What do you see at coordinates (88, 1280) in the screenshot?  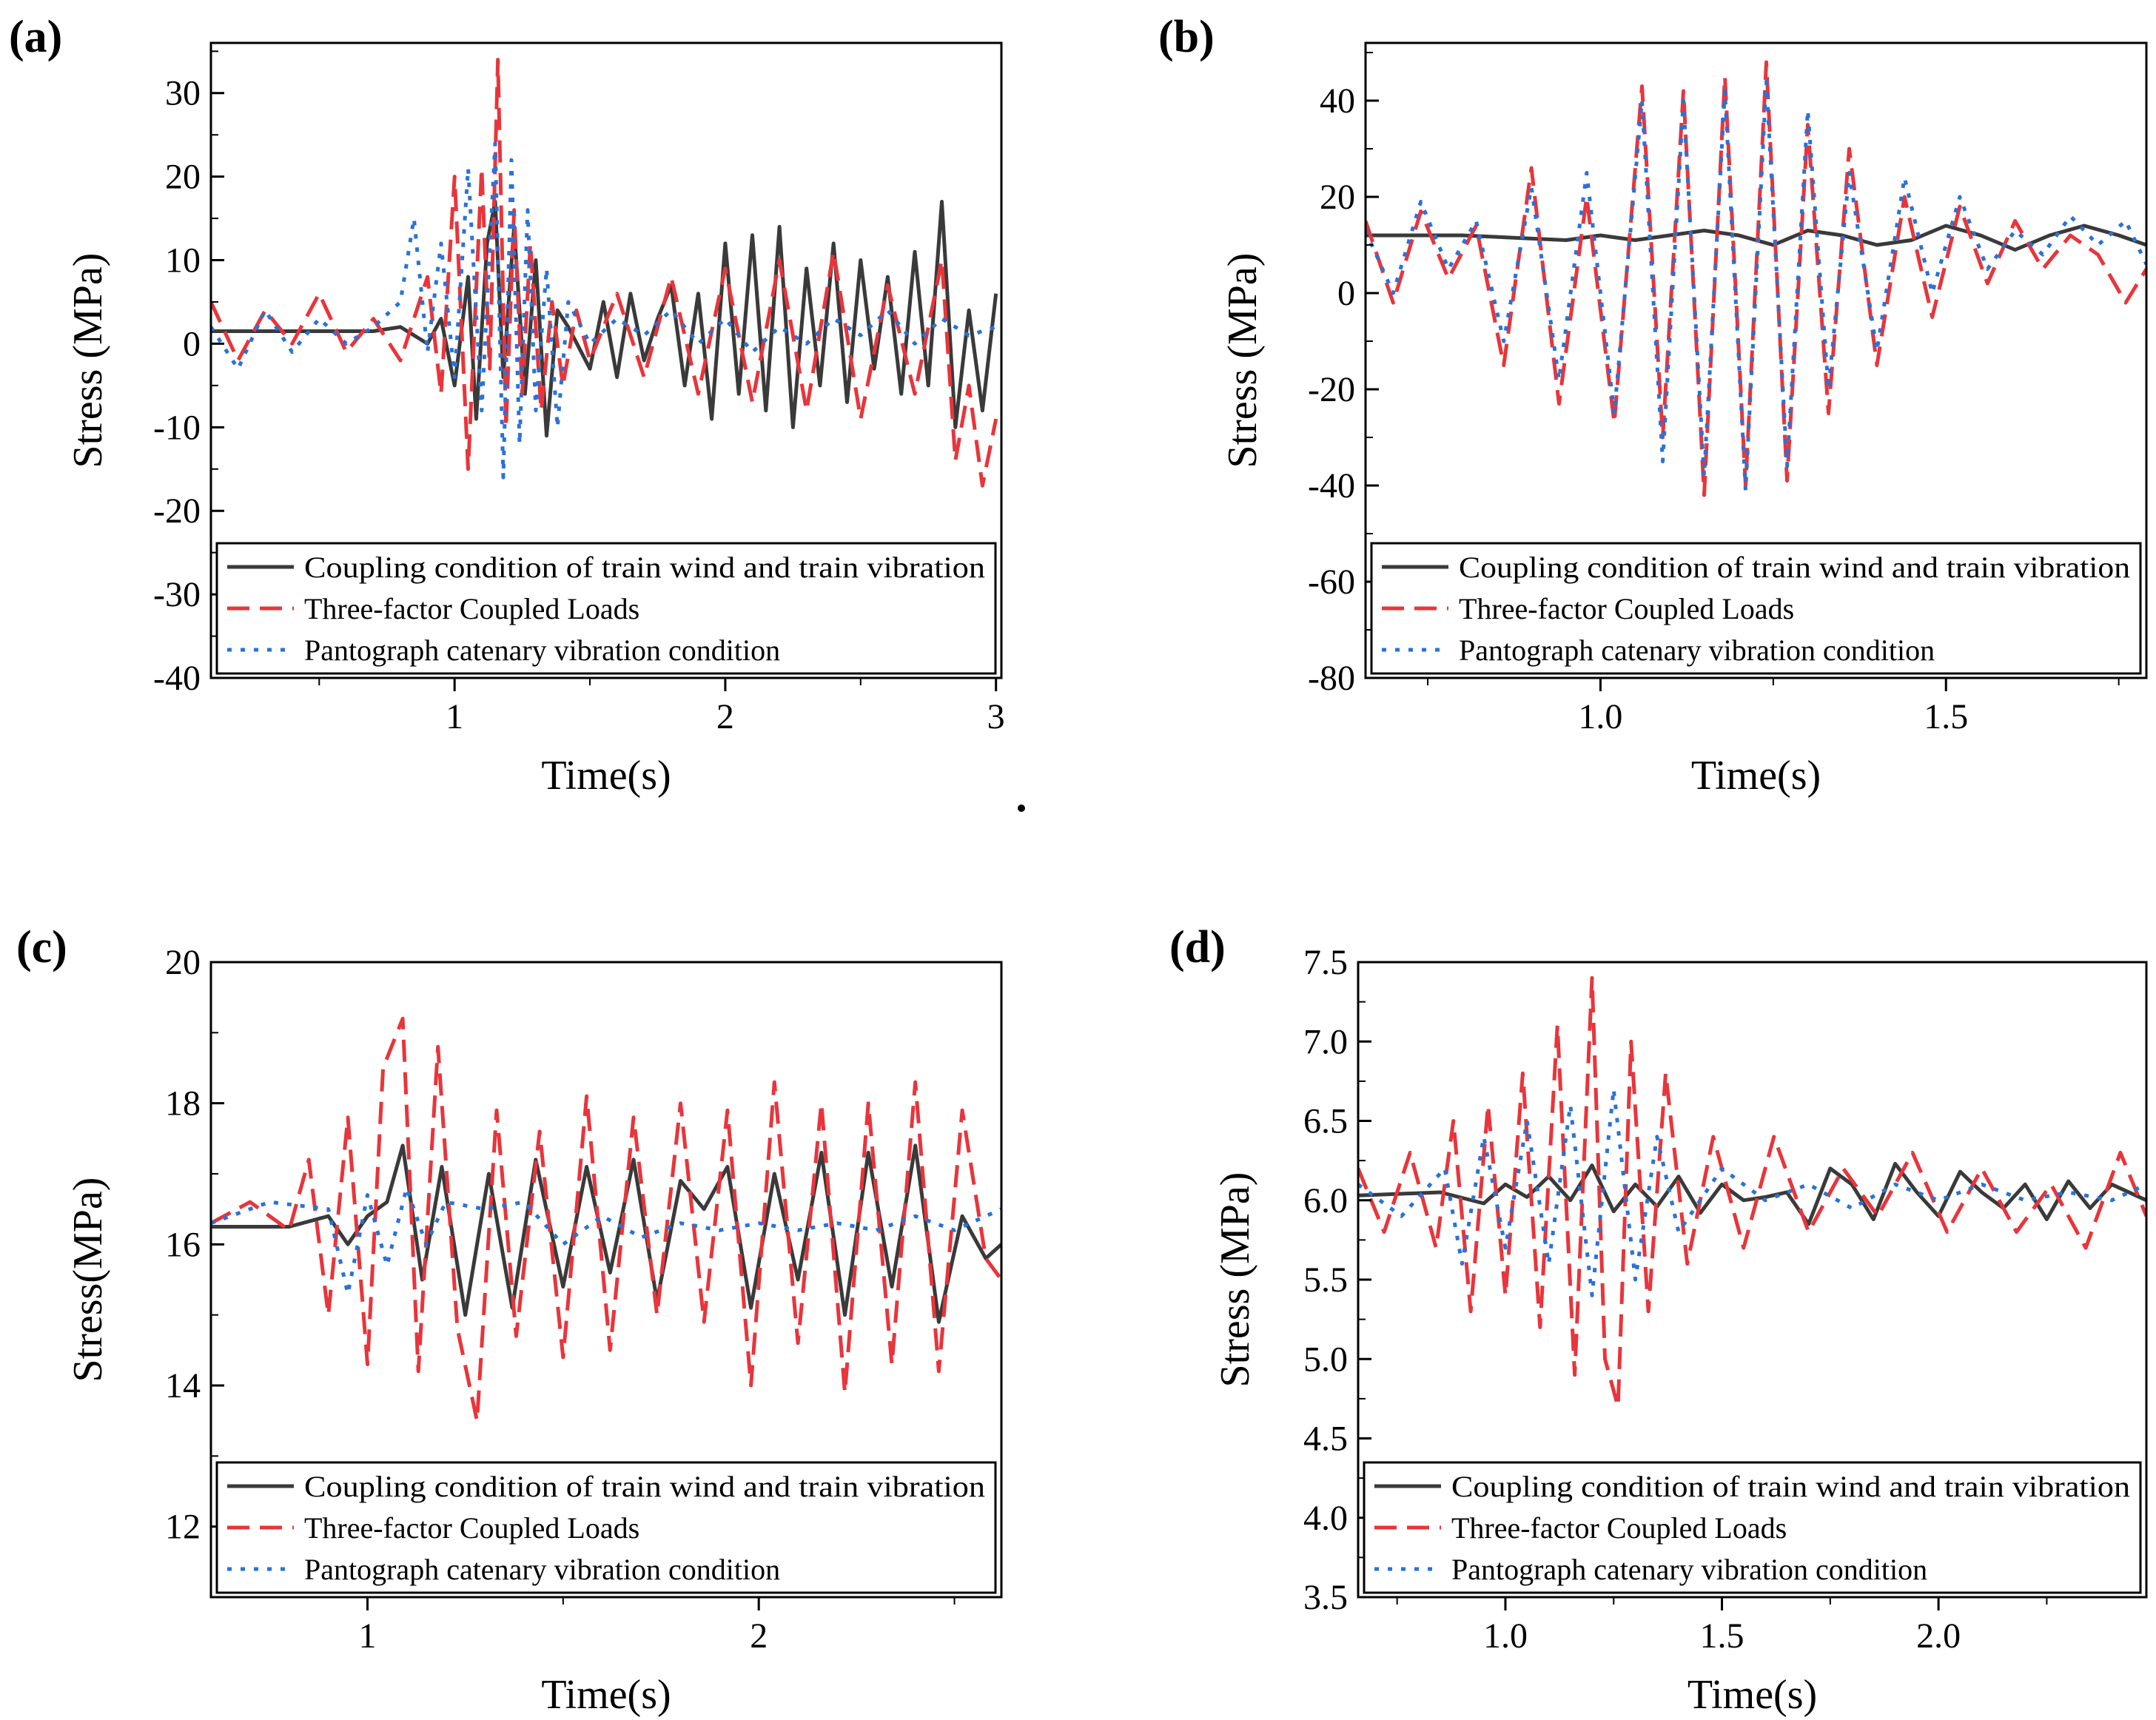 I see `y-axis-title: Stress(MPa)` at bounding box center [88, 1280].